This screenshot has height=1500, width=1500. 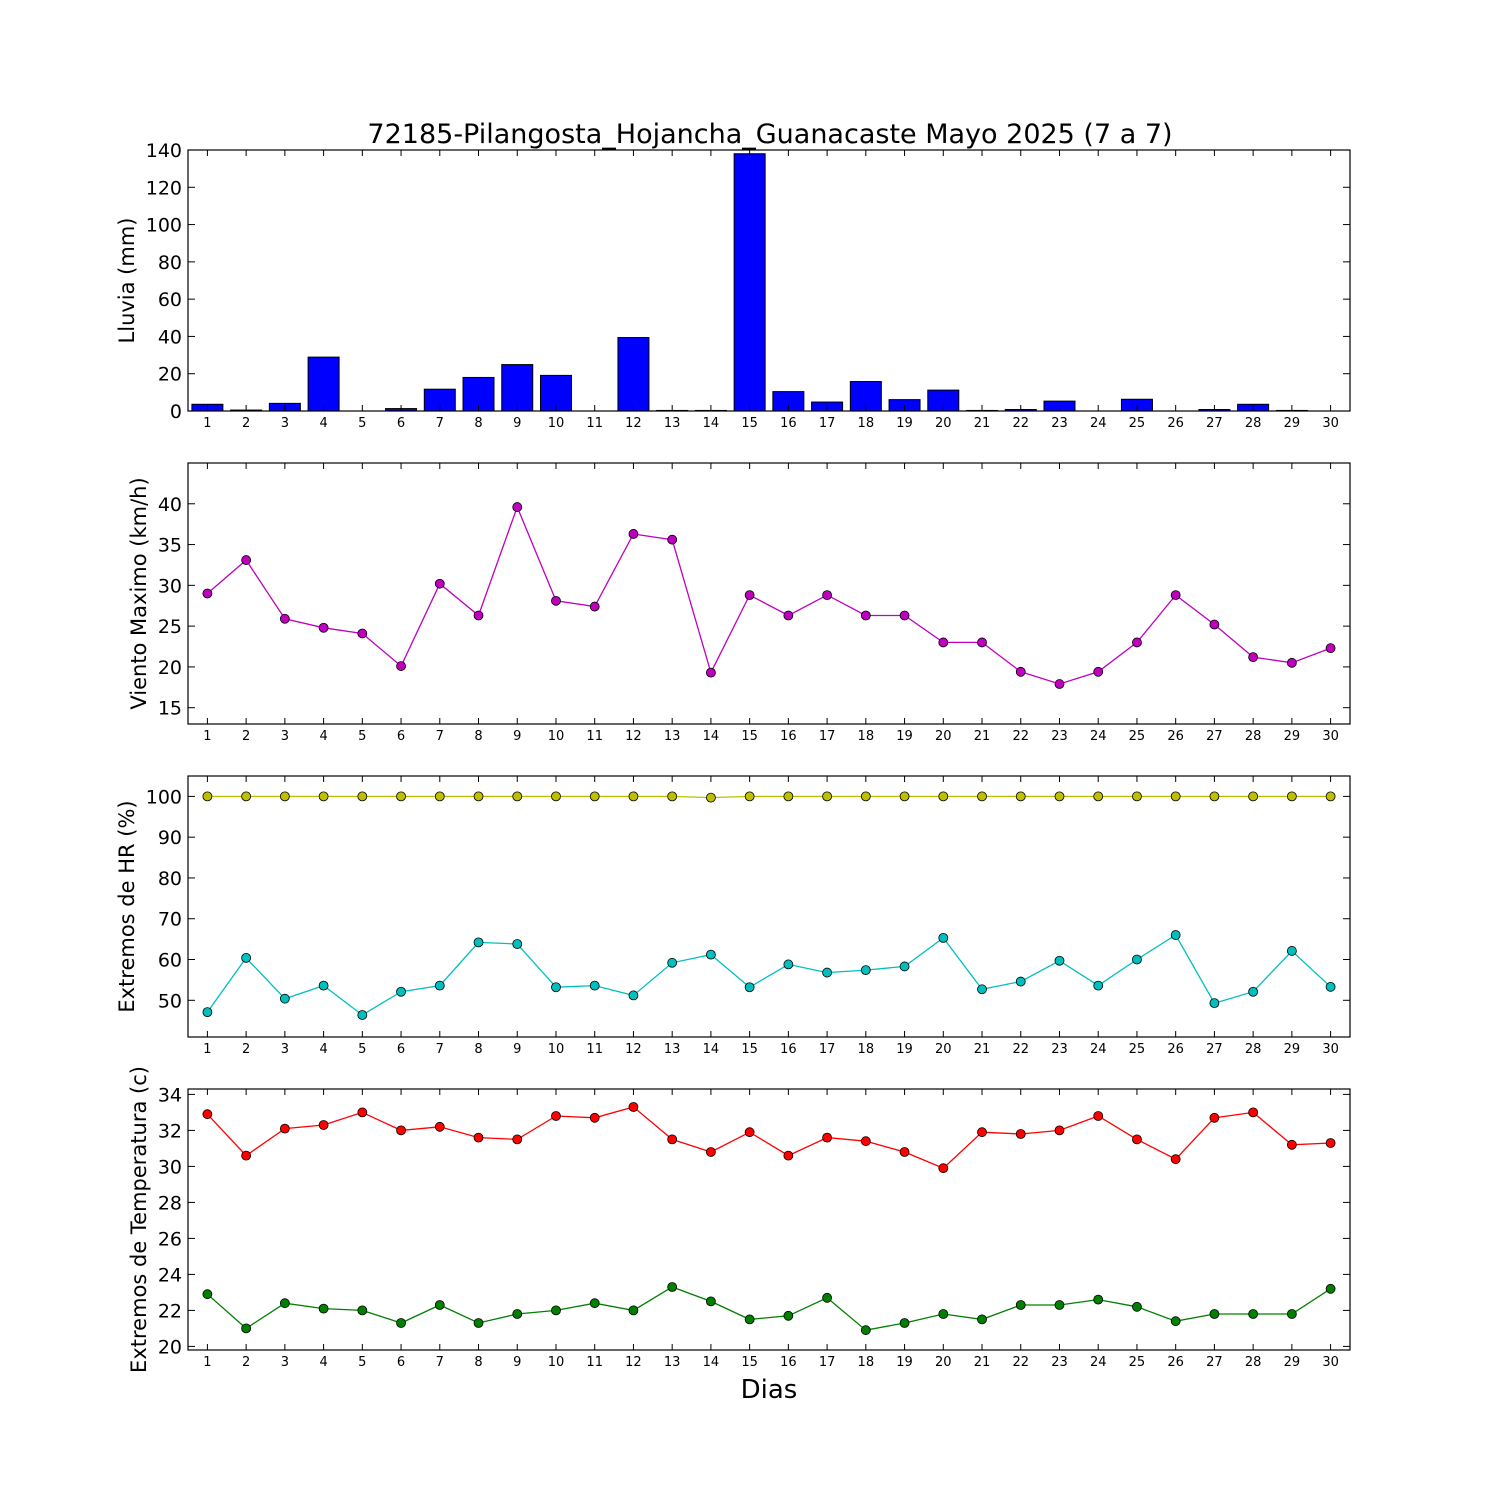 What do you see at coordinates (788, 423) in the screenshot?
I see `rain-xtick-label: 16` at bounding box center [788, 423].